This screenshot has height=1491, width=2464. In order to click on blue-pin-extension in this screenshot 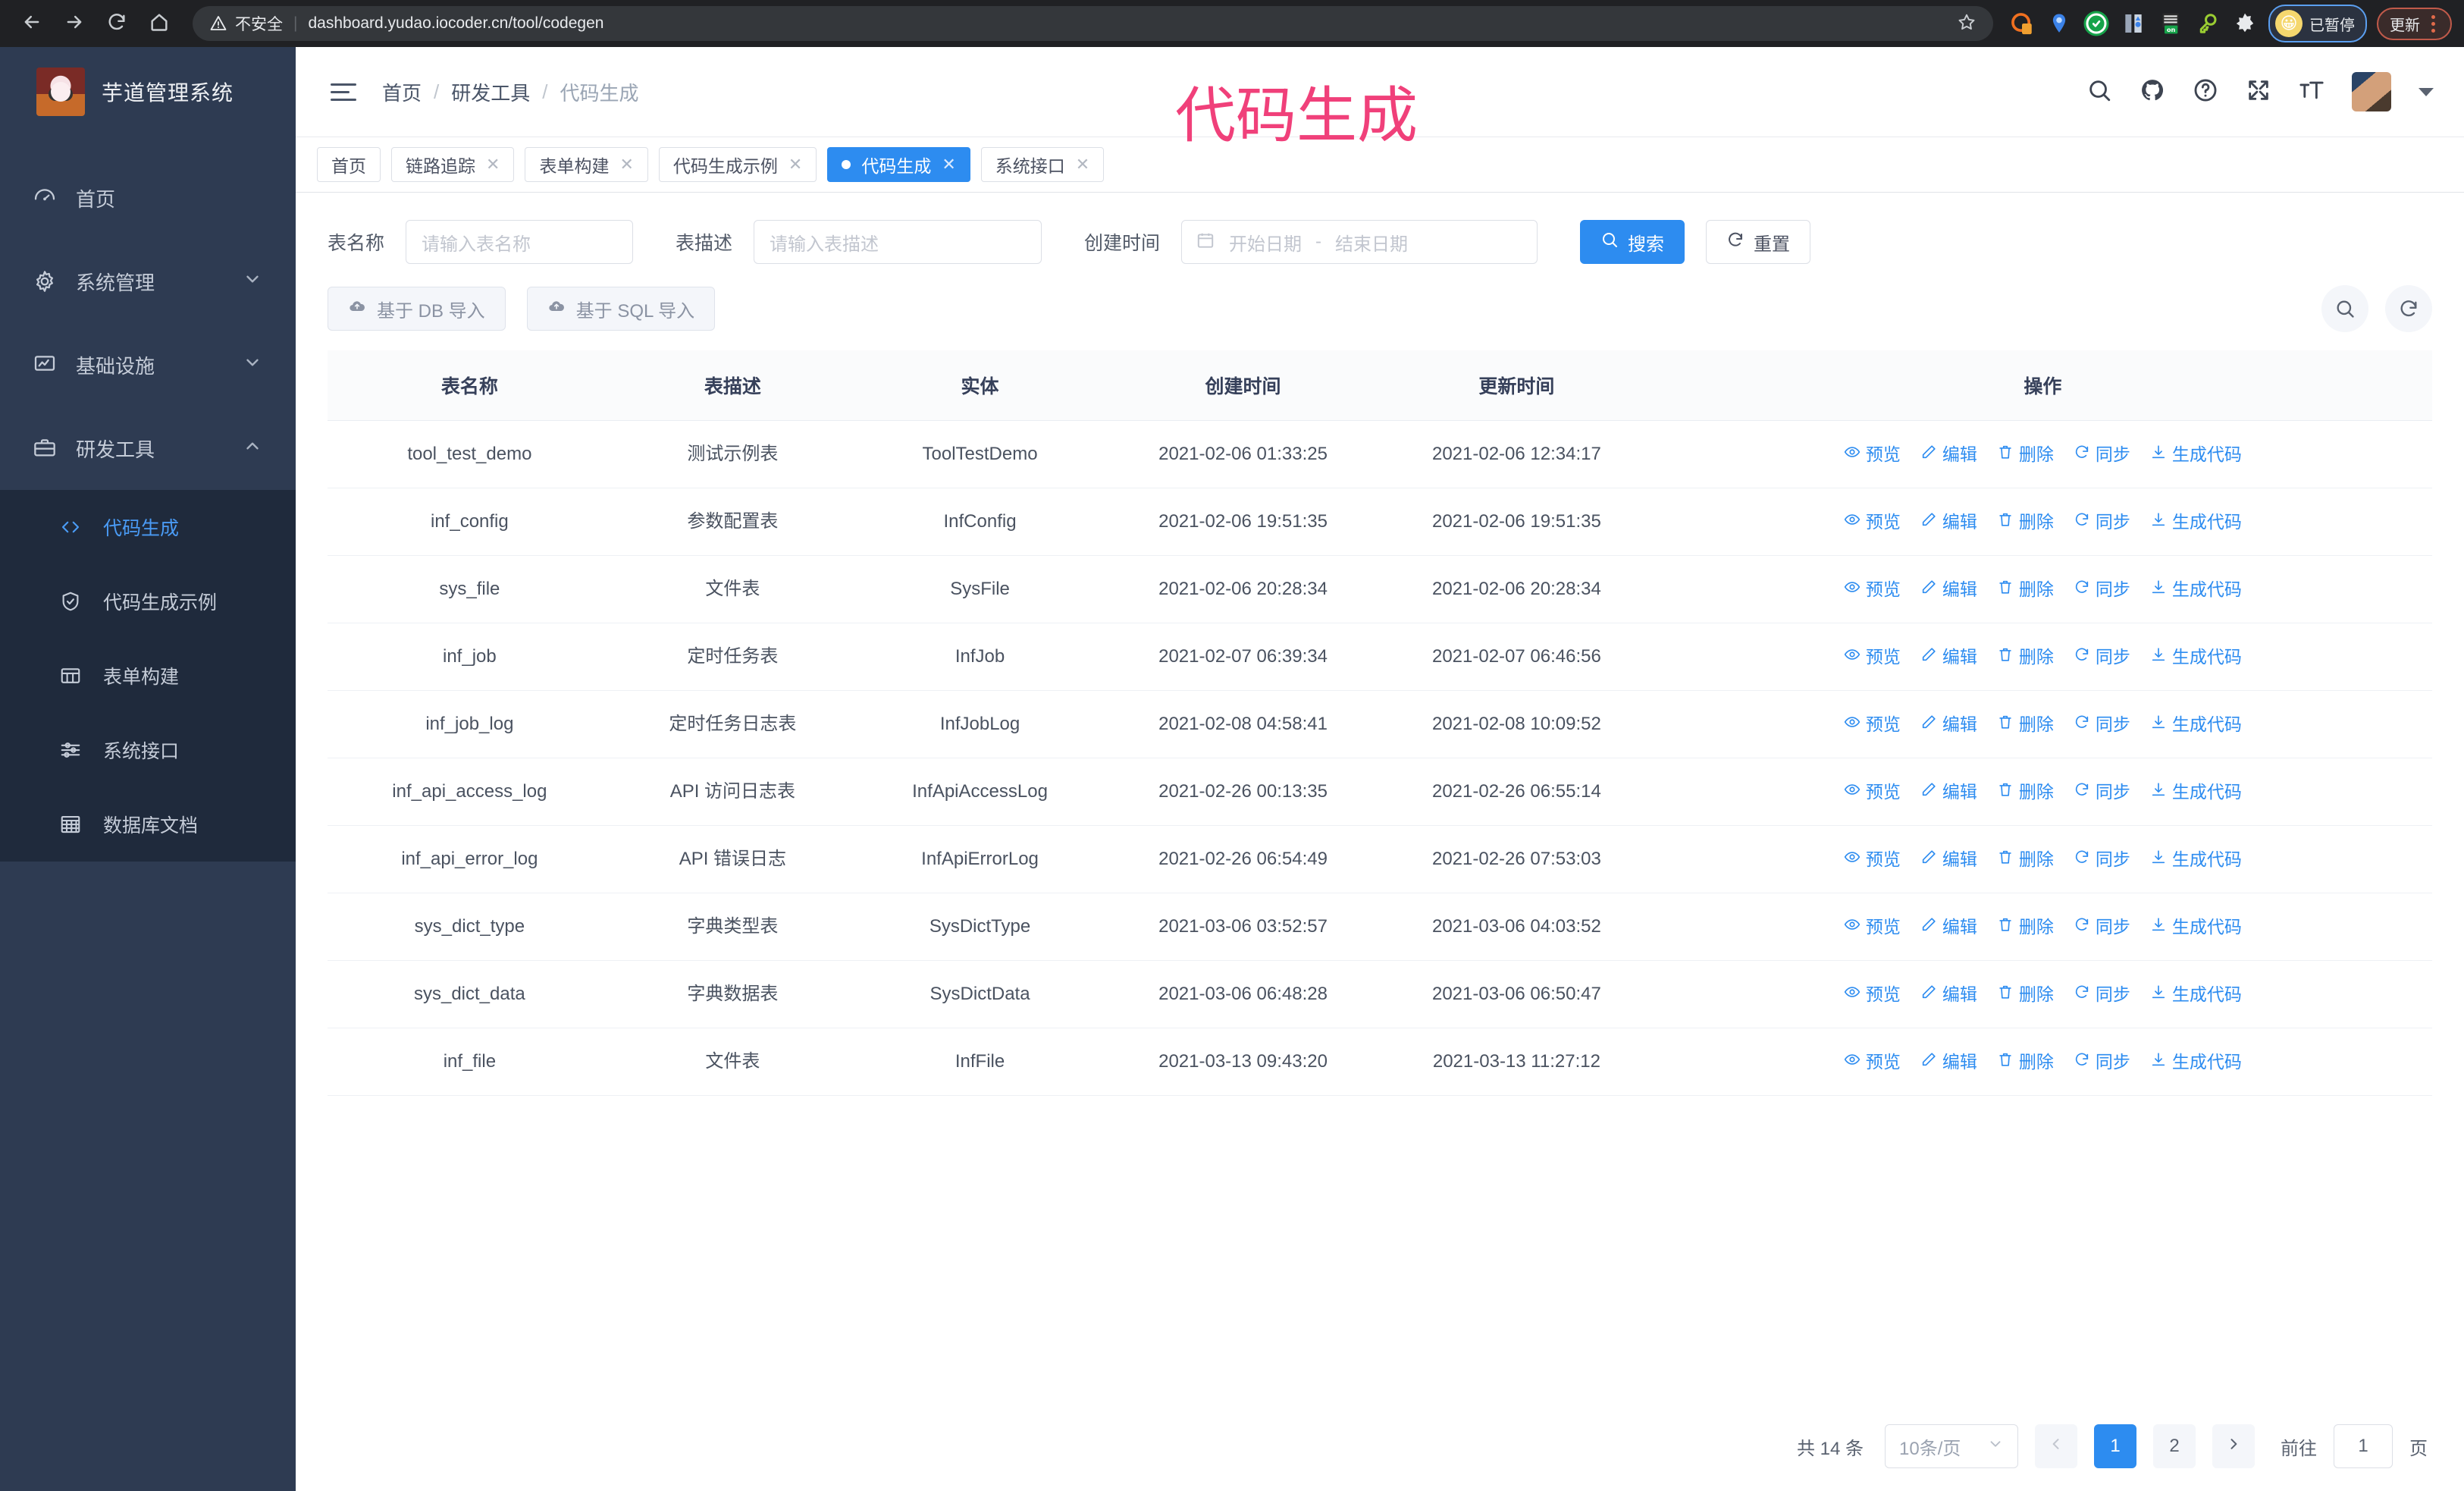, I will do `click(2059, 23)`.